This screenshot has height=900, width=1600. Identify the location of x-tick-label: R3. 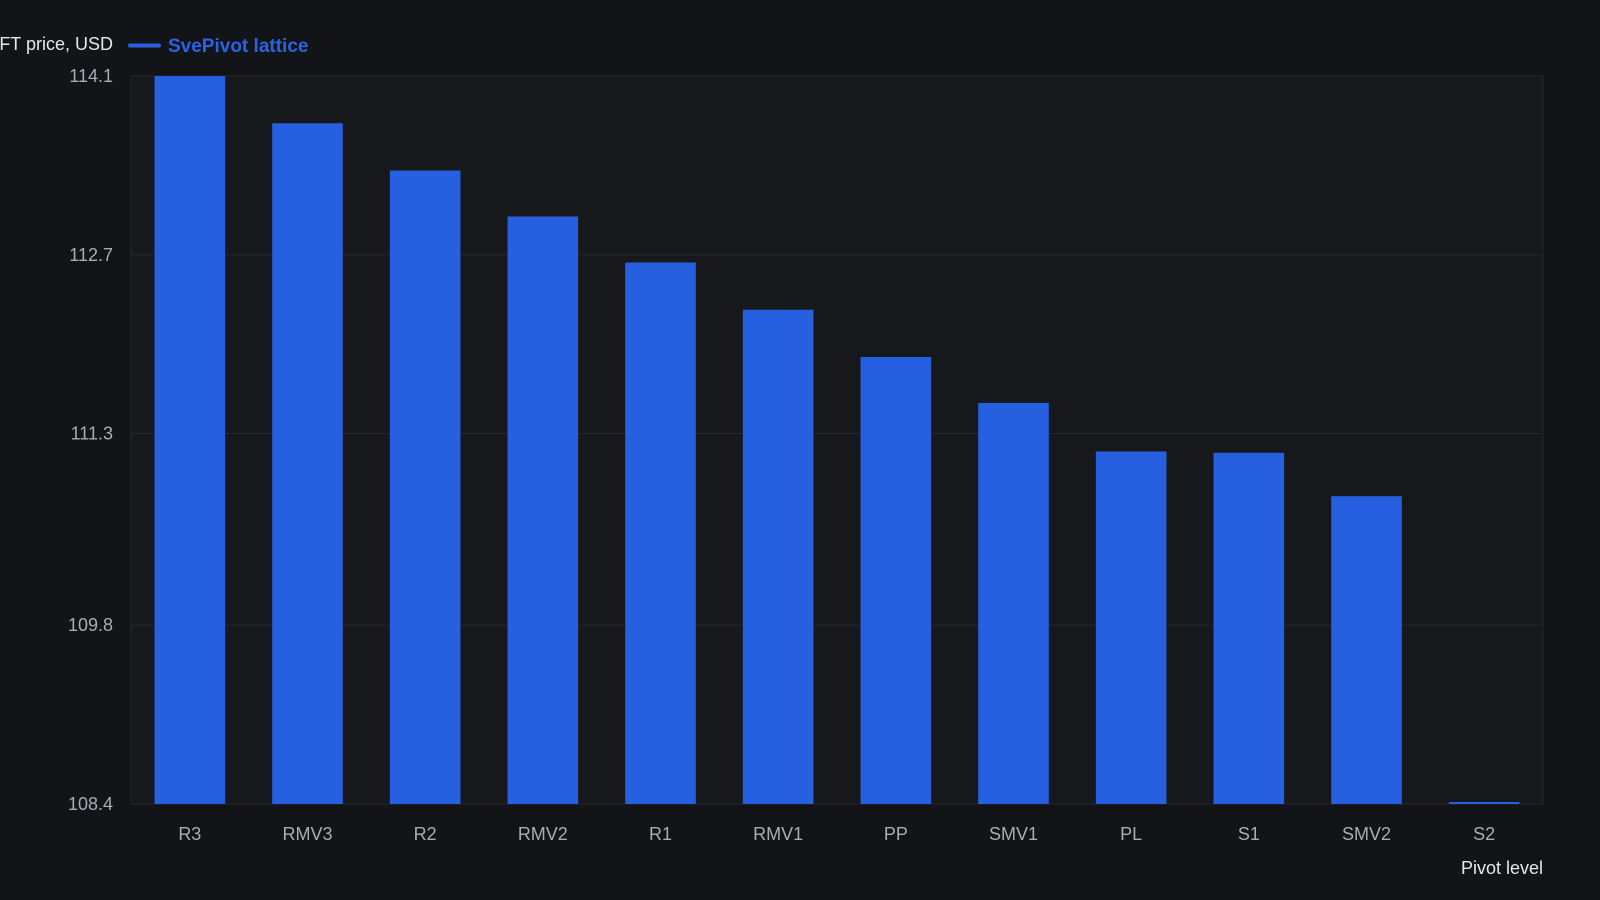
(189, 834).